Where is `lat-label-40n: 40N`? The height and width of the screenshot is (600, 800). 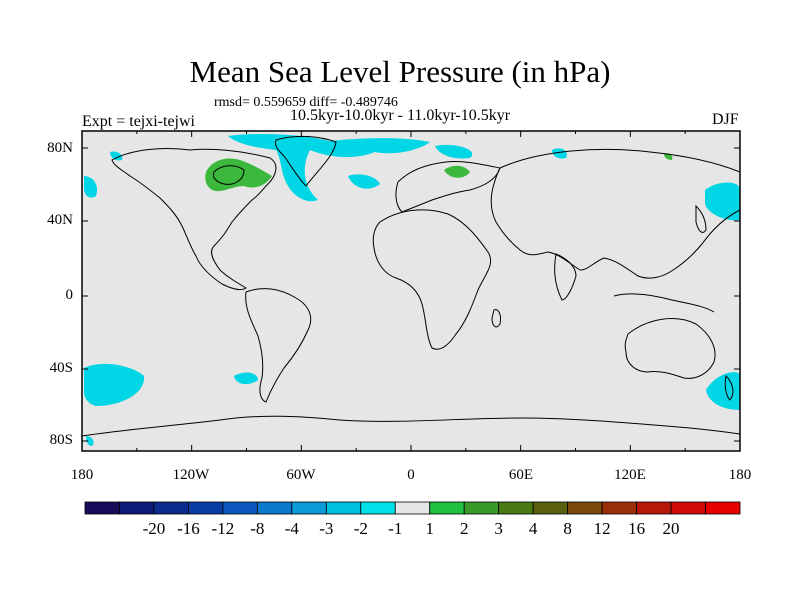 lat-label-40n: 40N is located at coordinates (60, 220).